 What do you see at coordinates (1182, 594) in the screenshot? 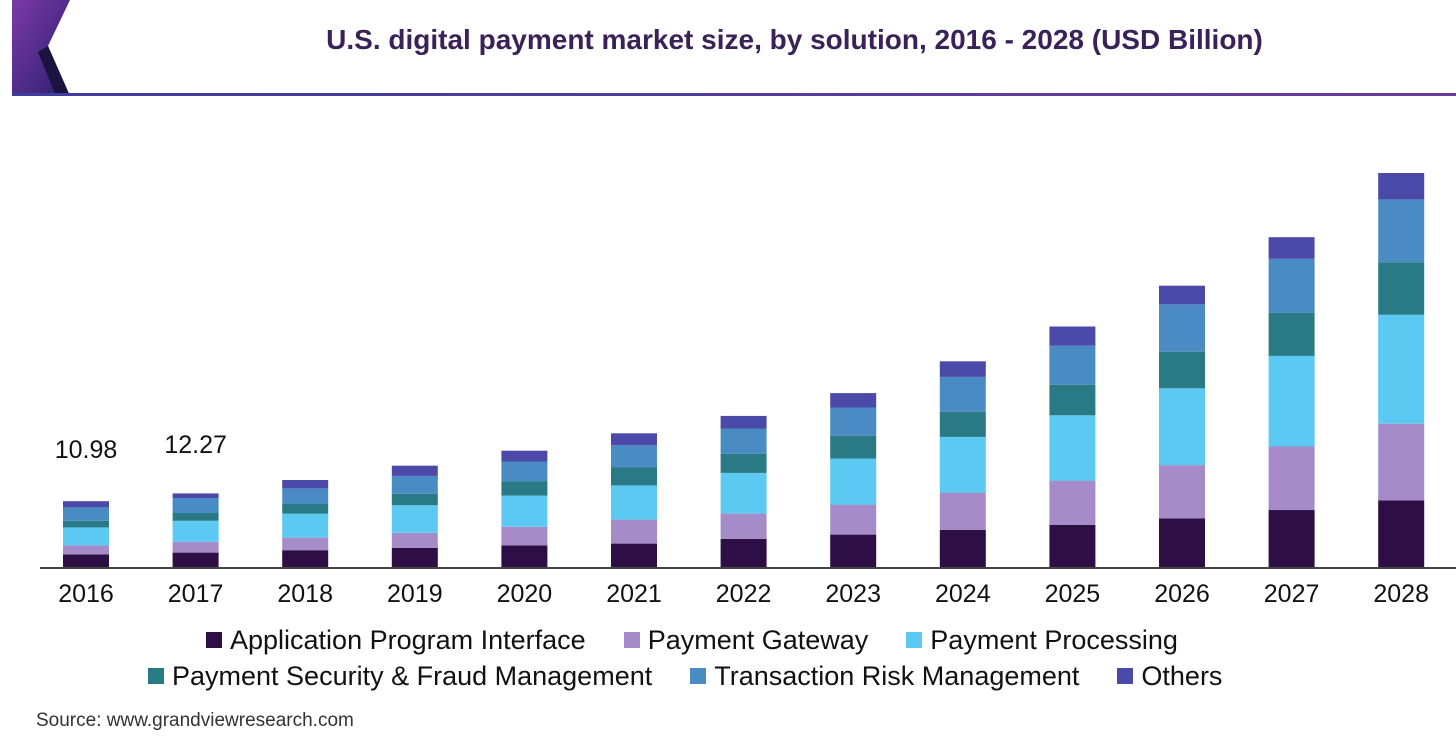
I see `x-tick-label: 2026` at bounding box center [1182, 594].